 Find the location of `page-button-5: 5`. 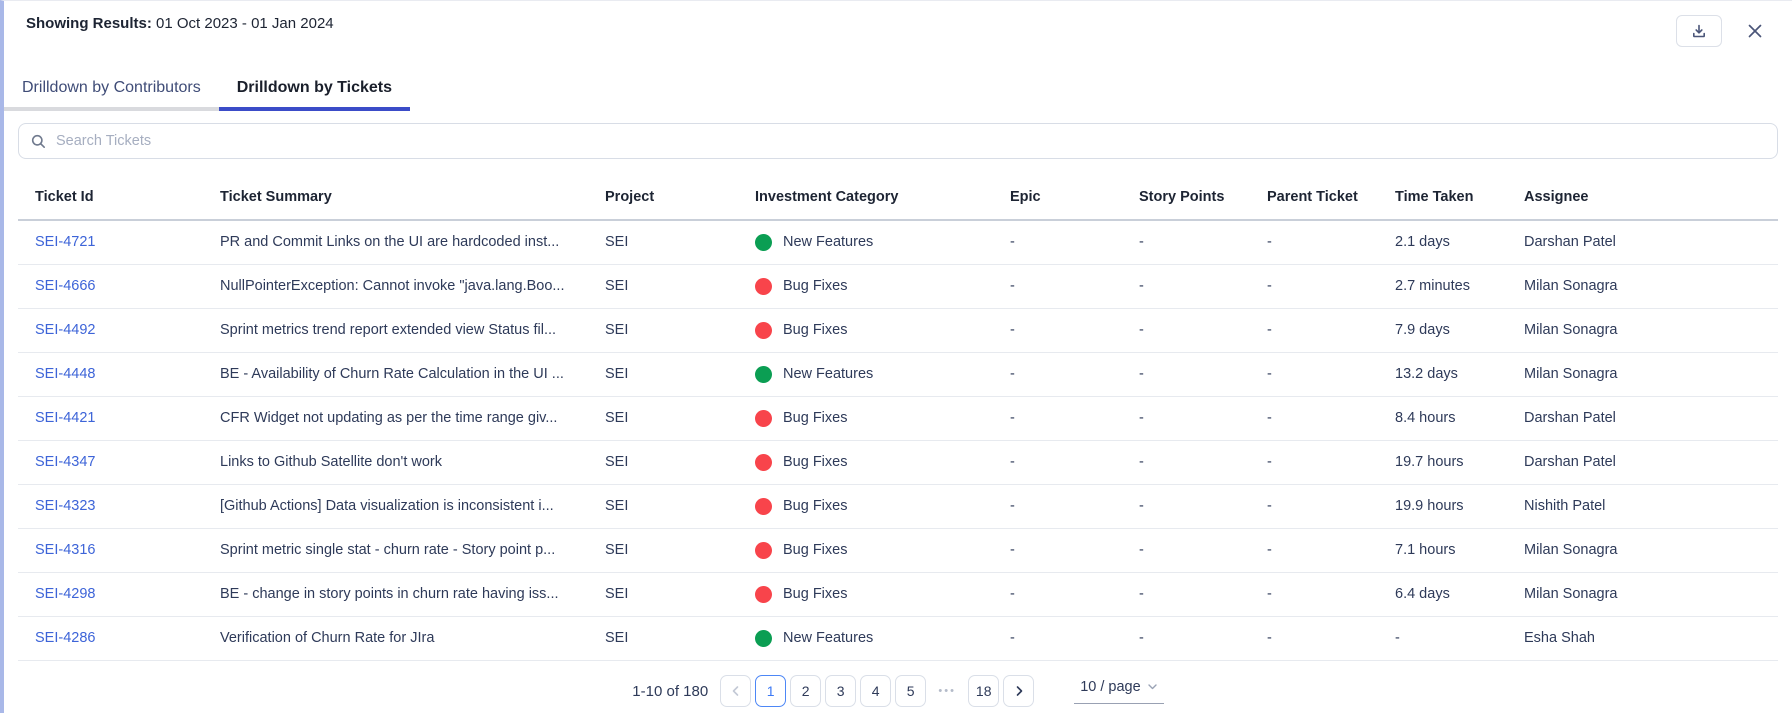

page-button-5: 5 is located at coordinates (911, 691).